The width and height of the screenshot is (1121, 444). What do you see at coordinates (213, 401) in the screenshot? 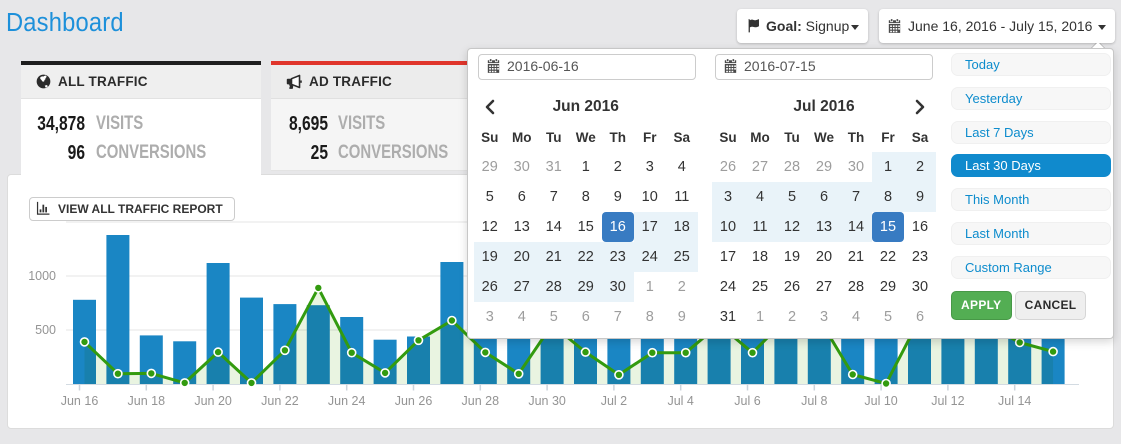
I see `svg-text: Jun 20` at bounding box center [213, 401].